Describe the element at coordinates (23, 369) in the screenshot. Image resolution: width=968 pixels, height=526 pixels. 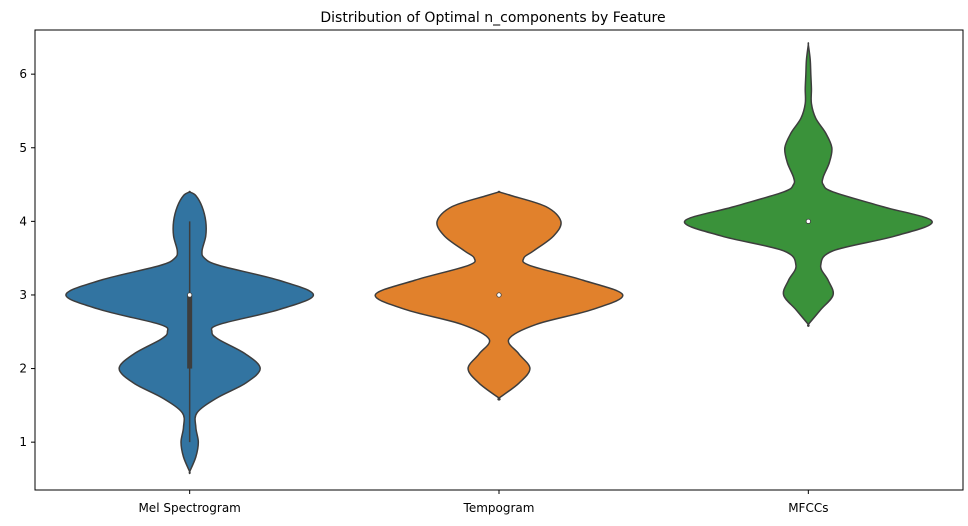
I see `y-tick-label-2: 2` at that location.